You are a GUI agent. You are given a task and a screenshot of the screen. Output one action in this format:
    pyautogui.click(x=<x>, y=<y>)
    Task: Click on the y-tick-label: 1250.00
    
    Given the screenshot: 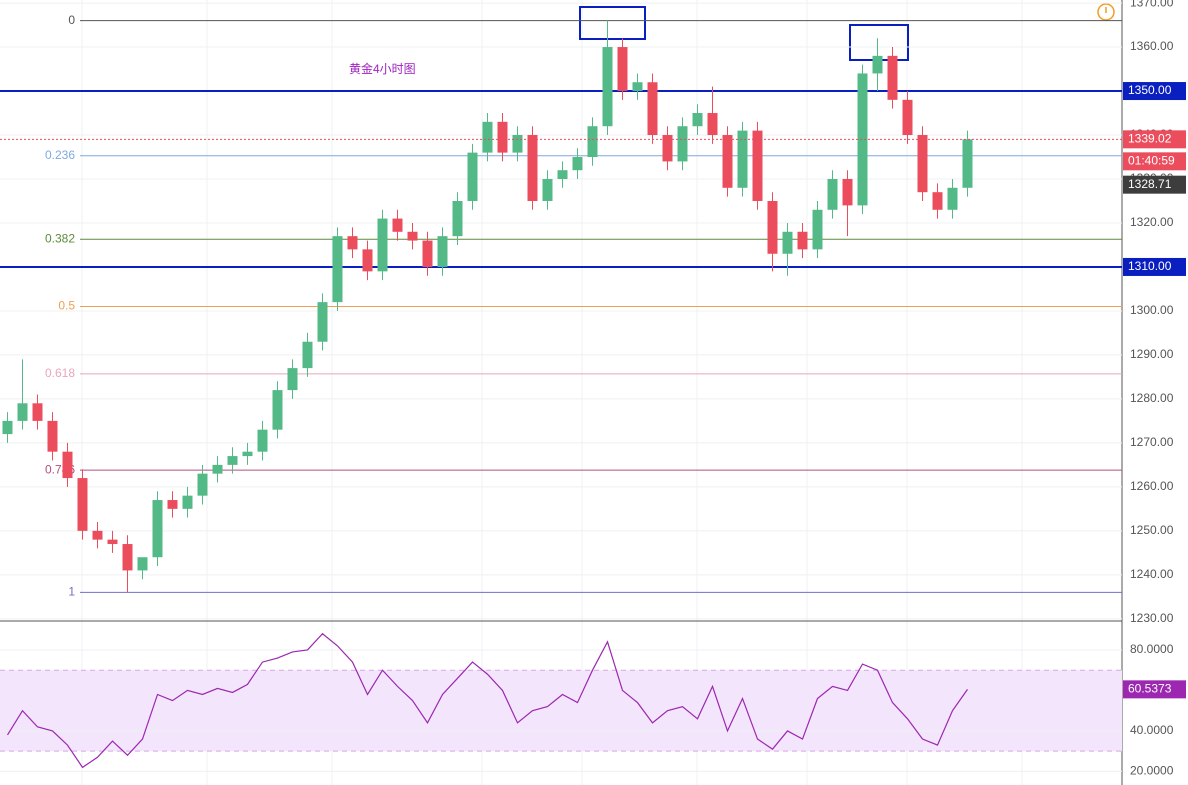 What is the action you would take?
    pyautogui.click(x=1152, y=530)
    